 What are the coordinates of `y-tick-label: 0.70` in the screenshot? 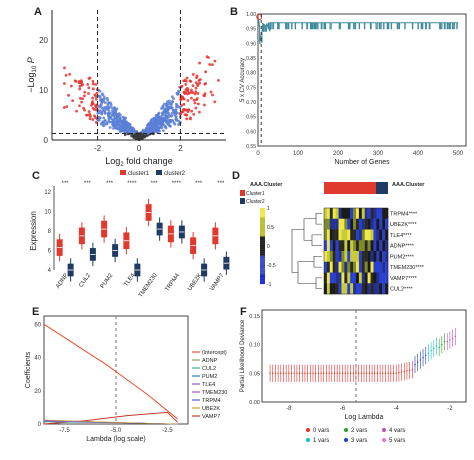 It's located at (251, 103).